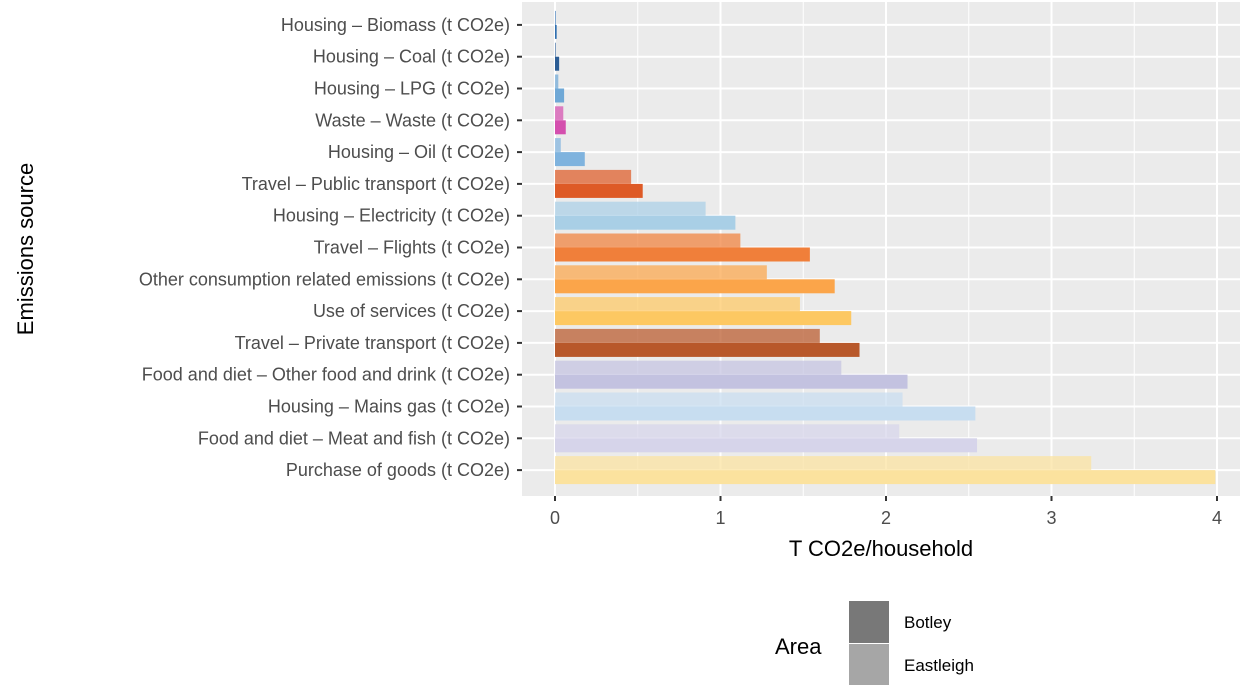  What do you see at coordinates (560, 95) in the screenshot?
I see `bar-eastleigh-housing-lpg-t-co2e` at bounding box center [560, 95].